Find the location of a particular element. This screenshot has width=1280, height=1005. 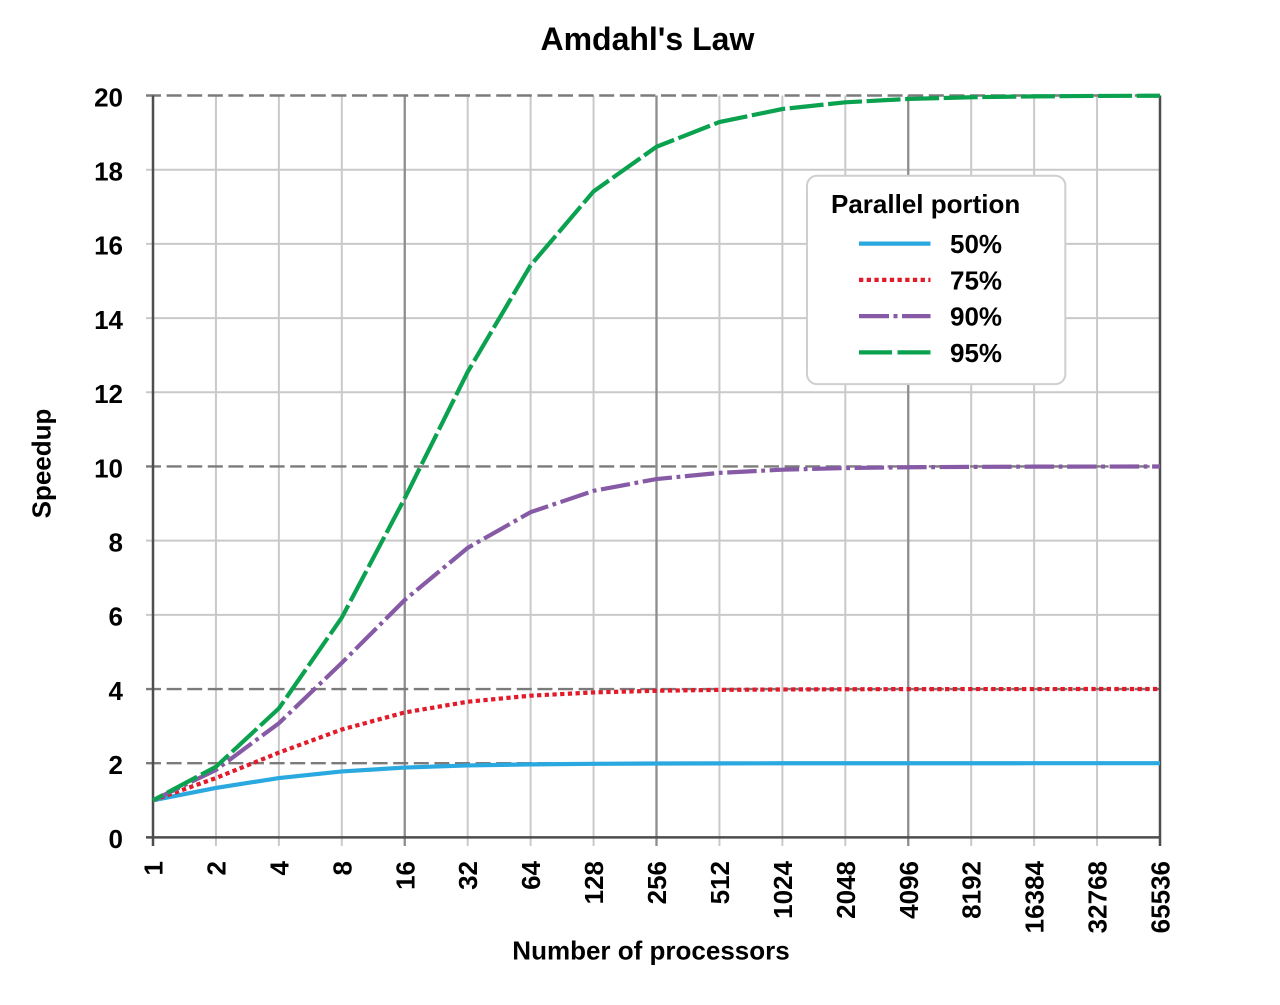

svg-text: 1024 is located at coordinates (783, 889).